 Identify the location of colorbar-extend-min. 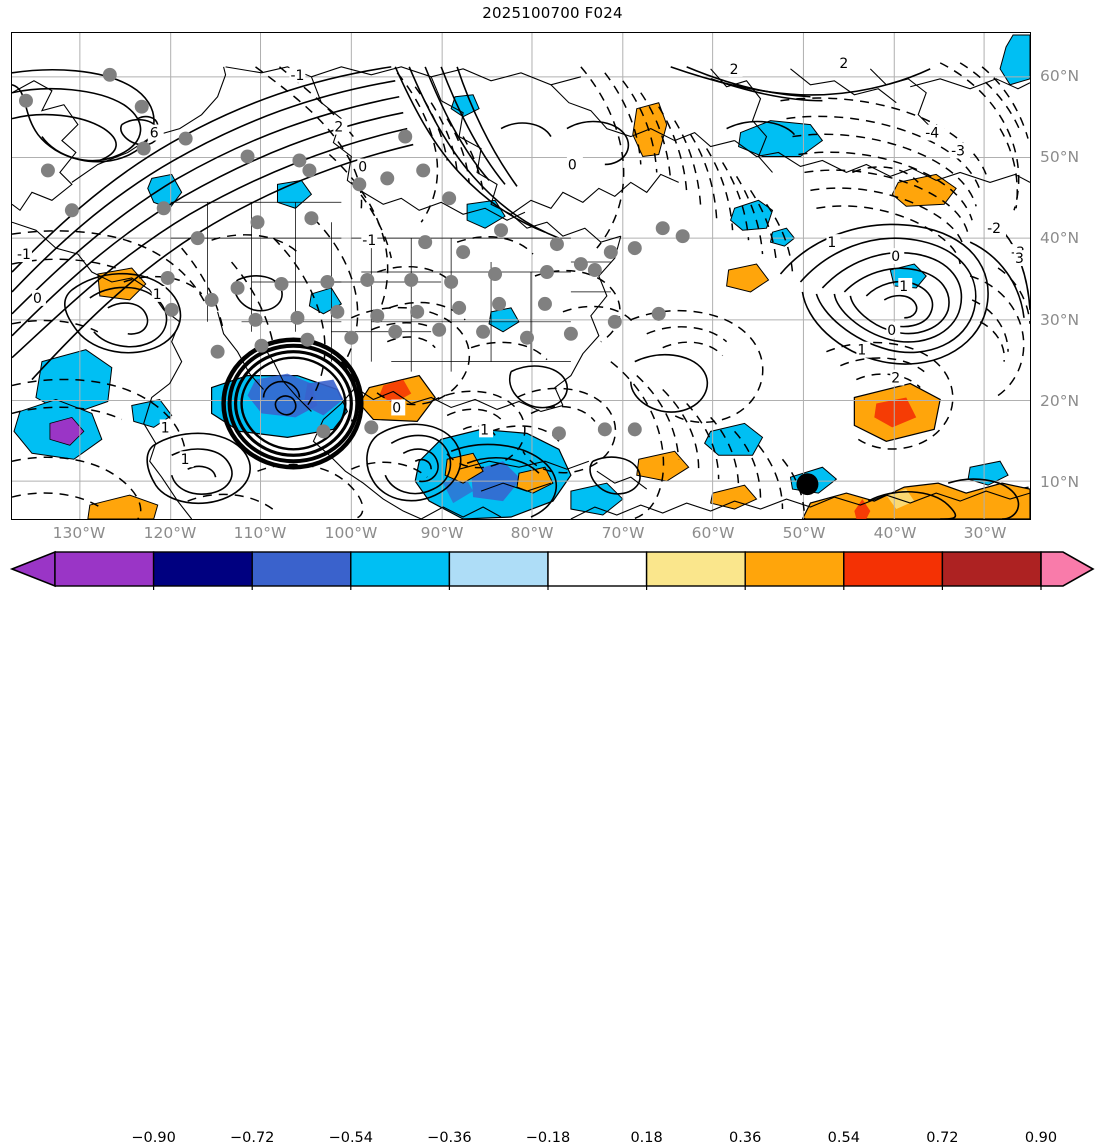
(32, 569).